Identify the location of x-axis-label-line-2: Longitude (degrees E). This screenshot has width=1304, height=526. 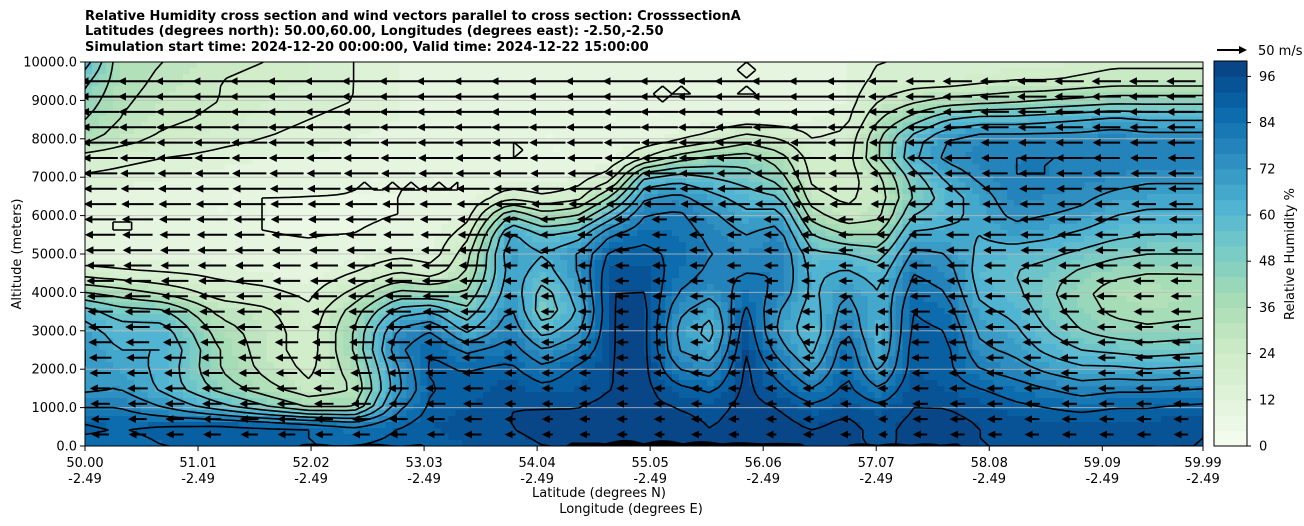
(631, 509).